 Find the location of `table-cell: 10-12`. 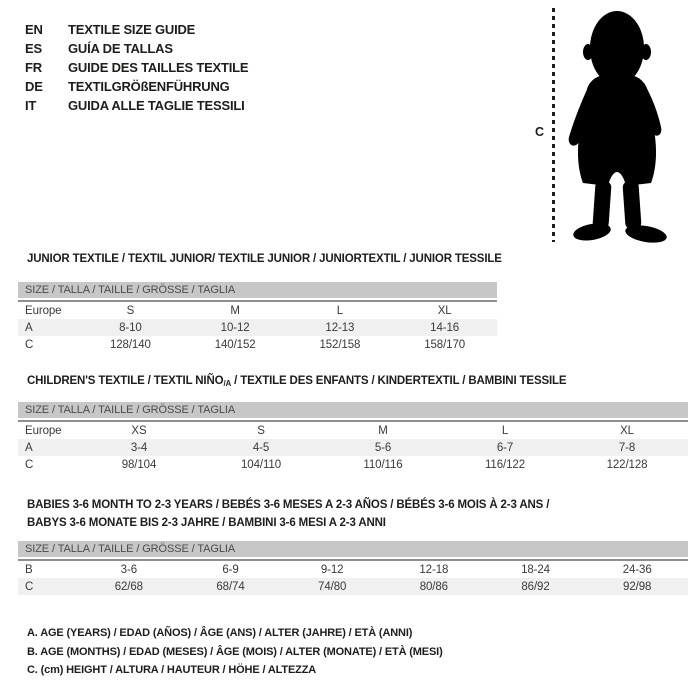

table-cell: 10-12 is located at coordinates (235, 327).